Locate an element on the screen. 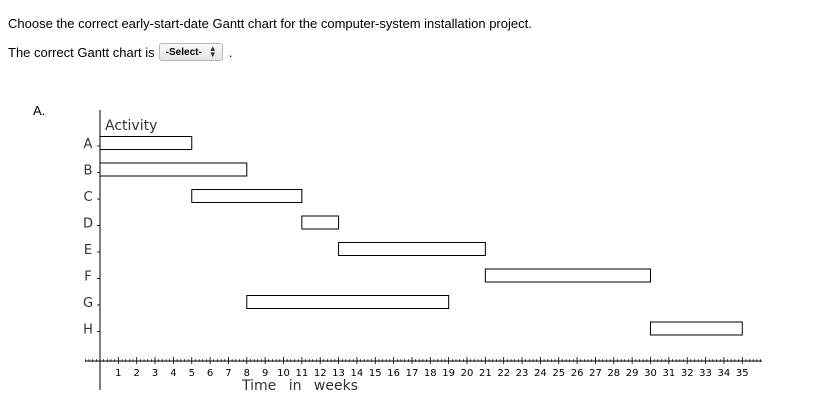  activity-label: F is located at coordinates (87, 277).